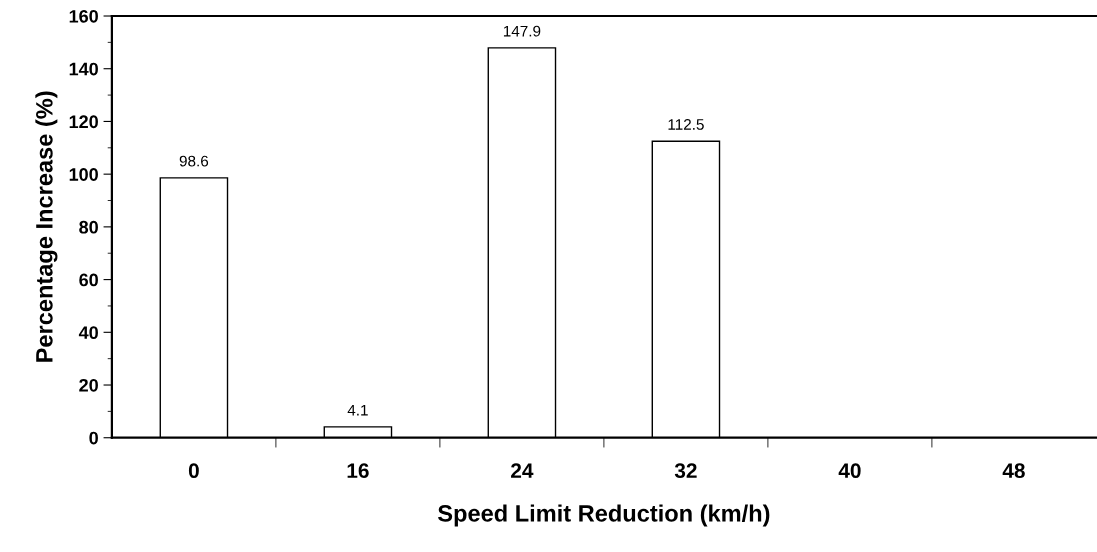 Image resolution: width=1097 pixels, height=552 pixels. What do you see at coordinates (83, 174) in the screenshot?
I see `y-tick-label: 100` at bounding box center [83, 174].